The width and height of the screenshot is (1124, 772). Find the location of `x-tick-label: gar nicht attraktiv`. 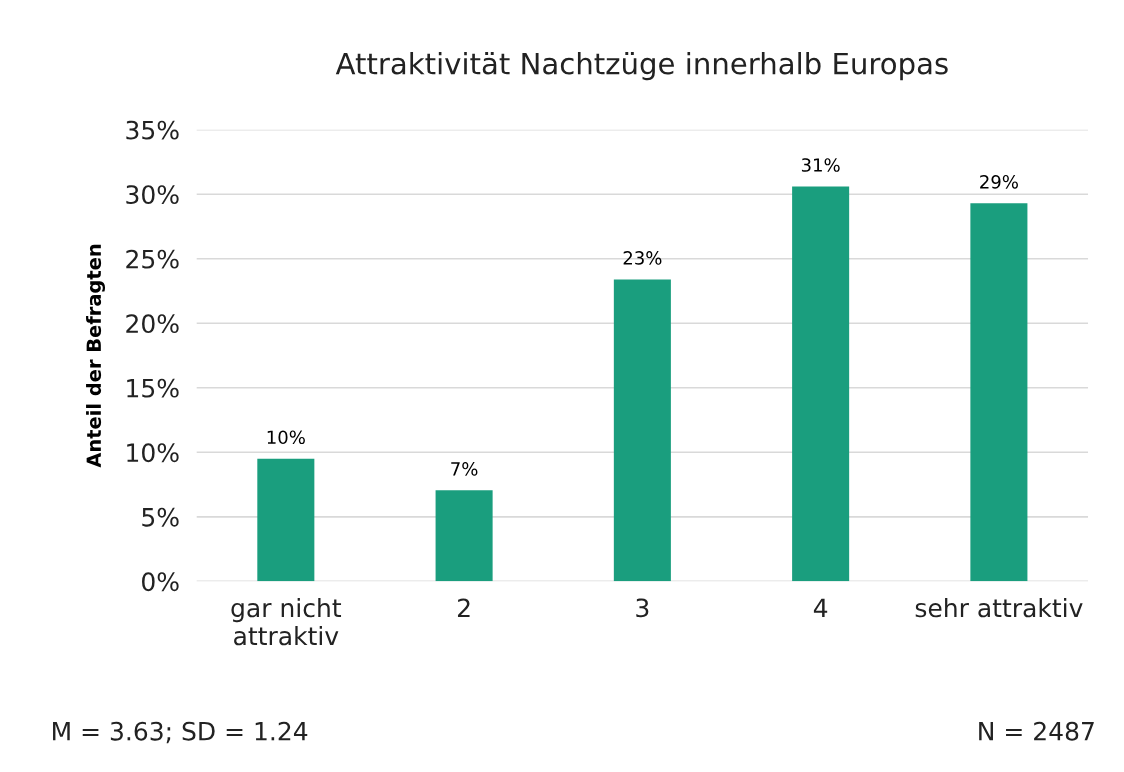

x-tick-label: gar nicht attraktiv is located at coordinates (286, 621).